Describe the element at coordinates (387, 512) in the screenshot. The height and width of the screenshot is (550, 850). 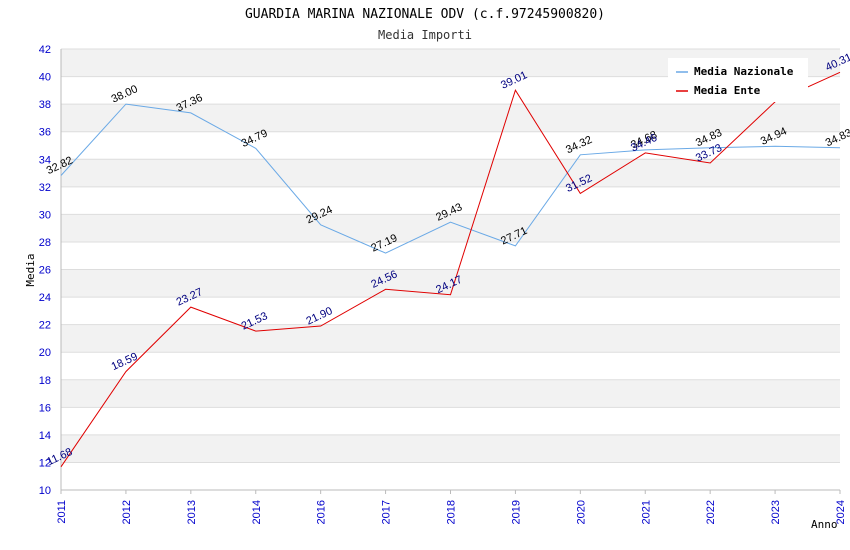
I see `x-tick-label: 2017` at that location.